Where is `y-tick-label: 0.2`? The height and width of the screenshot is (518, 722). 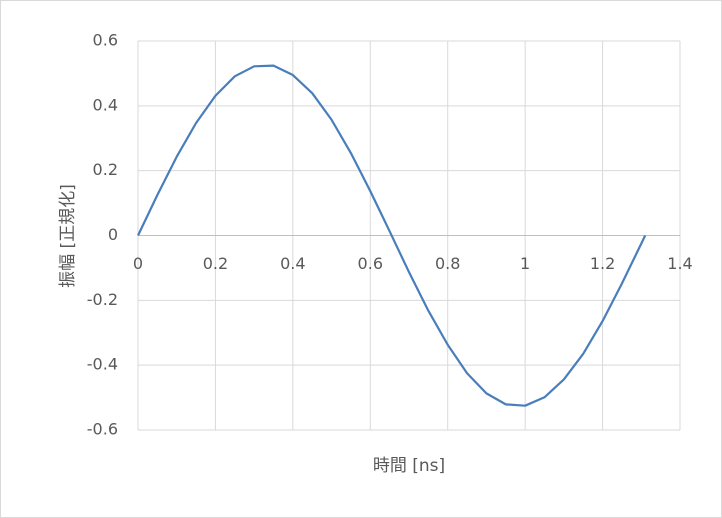 y-tick-label: 0.2 is located at coordinates (105, 169).